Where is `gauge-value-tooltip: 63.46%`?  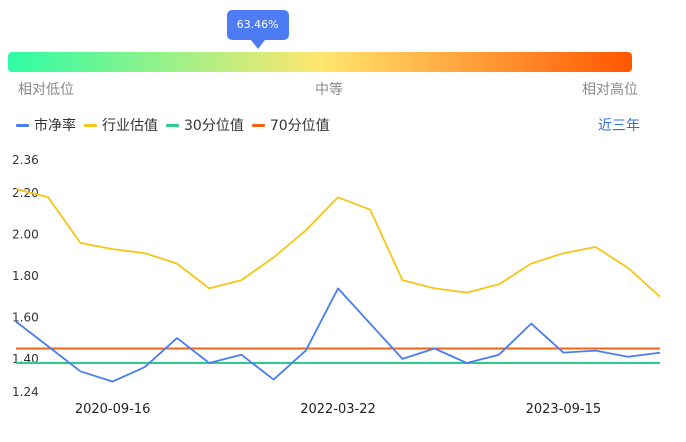
gauge-value-tooltip: 63.46% is located at coordinates (257, 25).